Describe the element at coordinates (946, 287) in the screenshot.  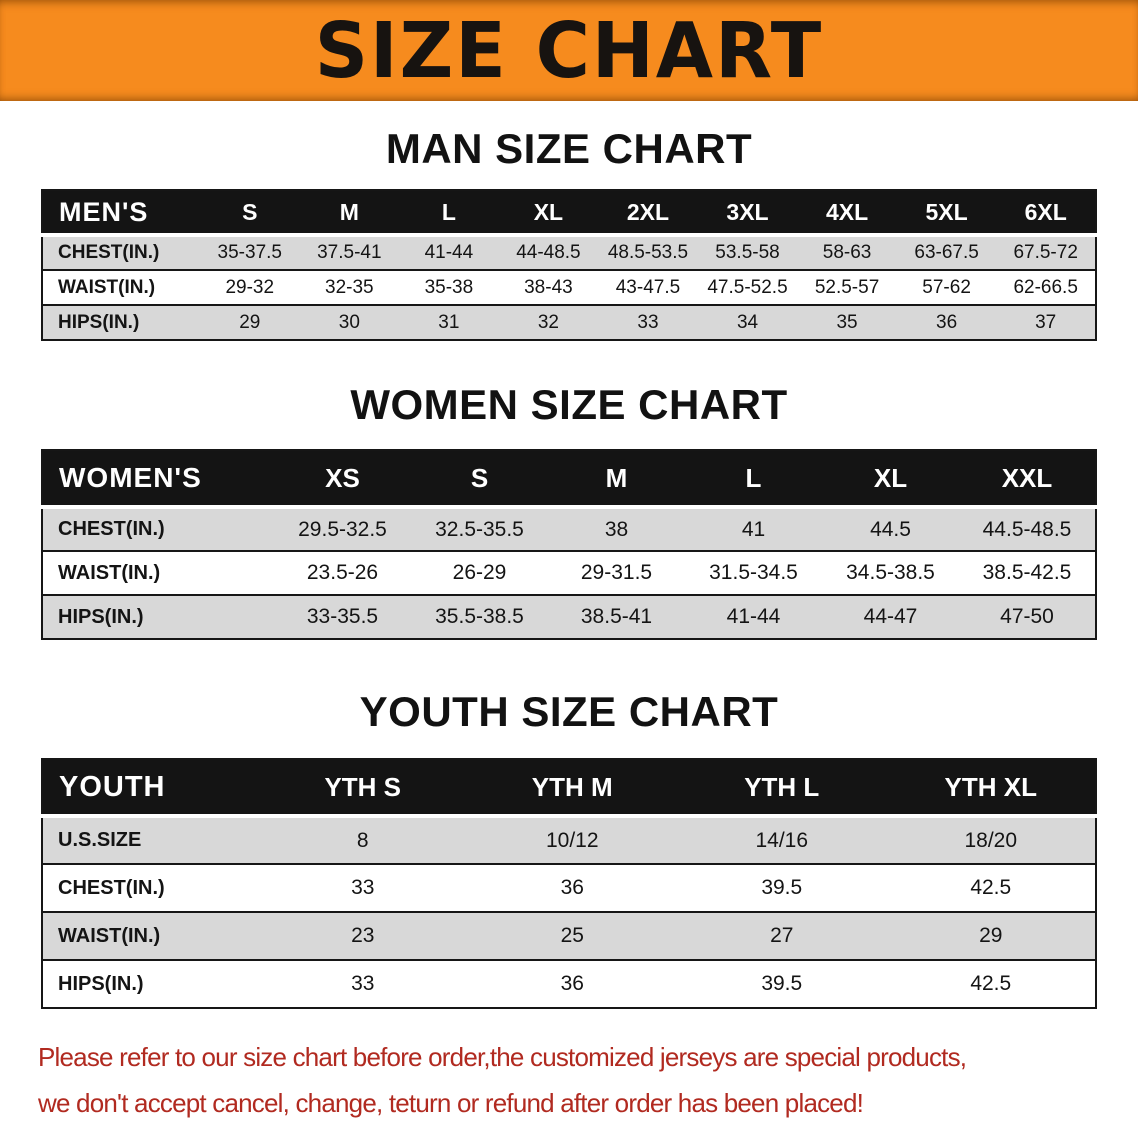
I see `table-cell: 57-62` at that location.